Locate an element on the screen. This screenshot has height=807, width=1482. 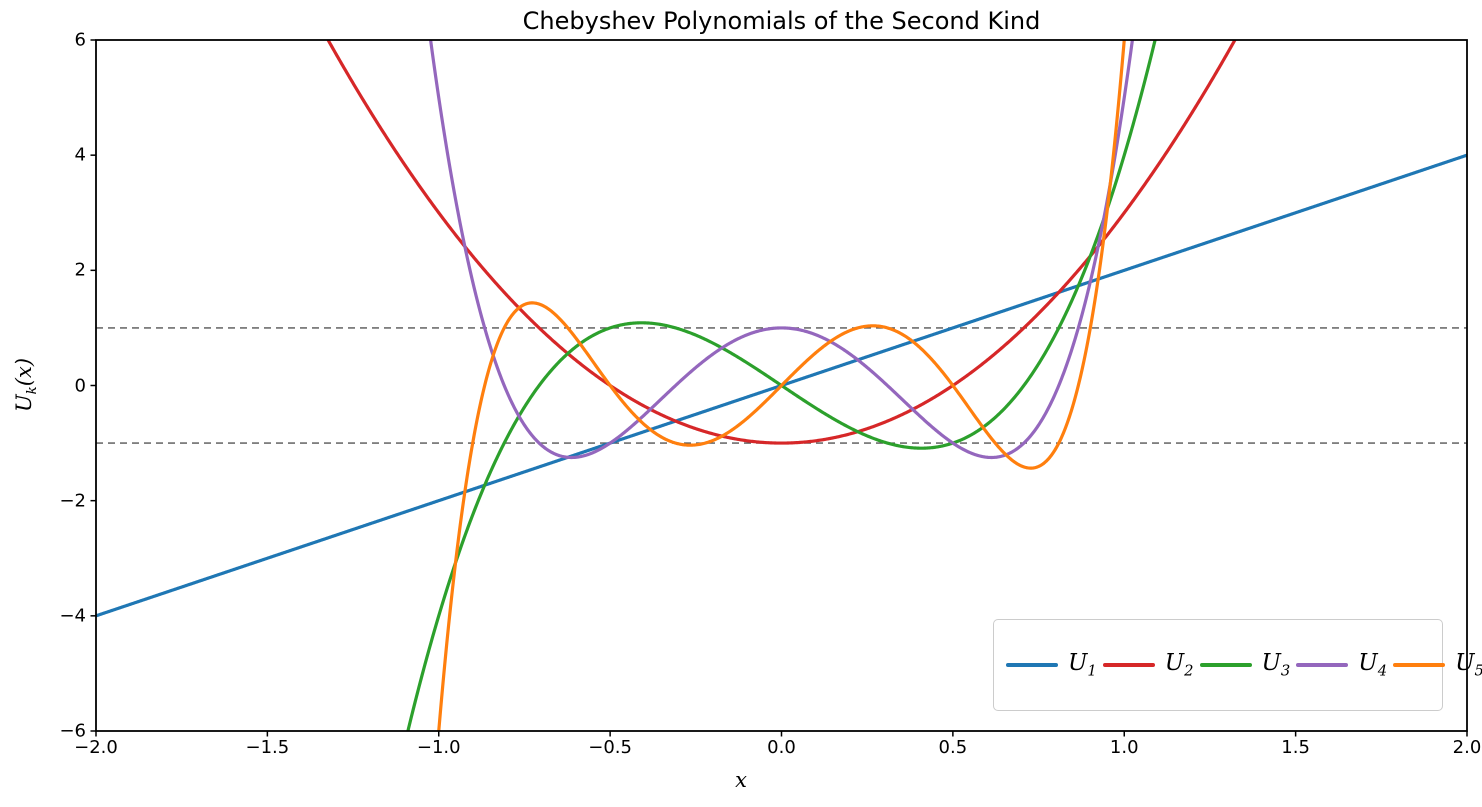
legend-entry-u4: U4 is located at coordinates (1341, 665).